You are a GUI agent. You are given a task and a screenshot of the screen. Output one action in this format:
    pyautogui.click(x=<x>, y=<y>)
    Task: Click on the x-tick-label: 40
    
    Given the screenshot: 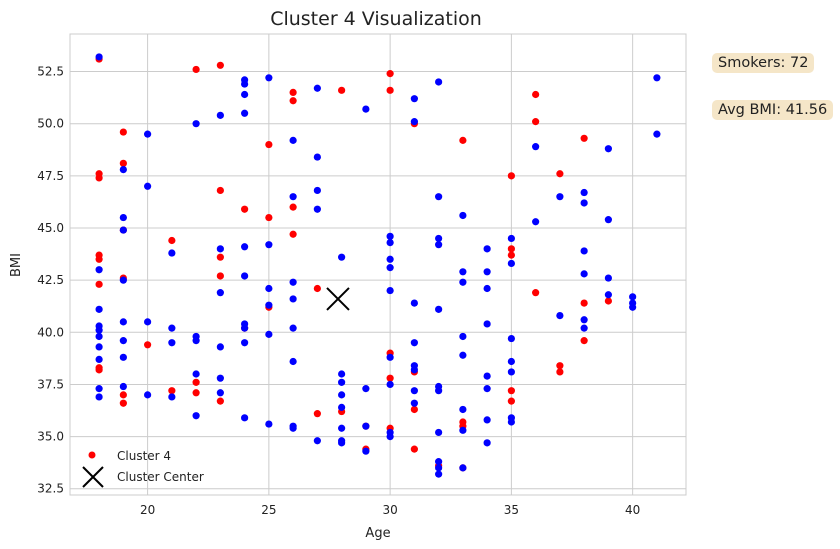 What is the action you would take?
    pyautogui.click(x=632, y=510)
    